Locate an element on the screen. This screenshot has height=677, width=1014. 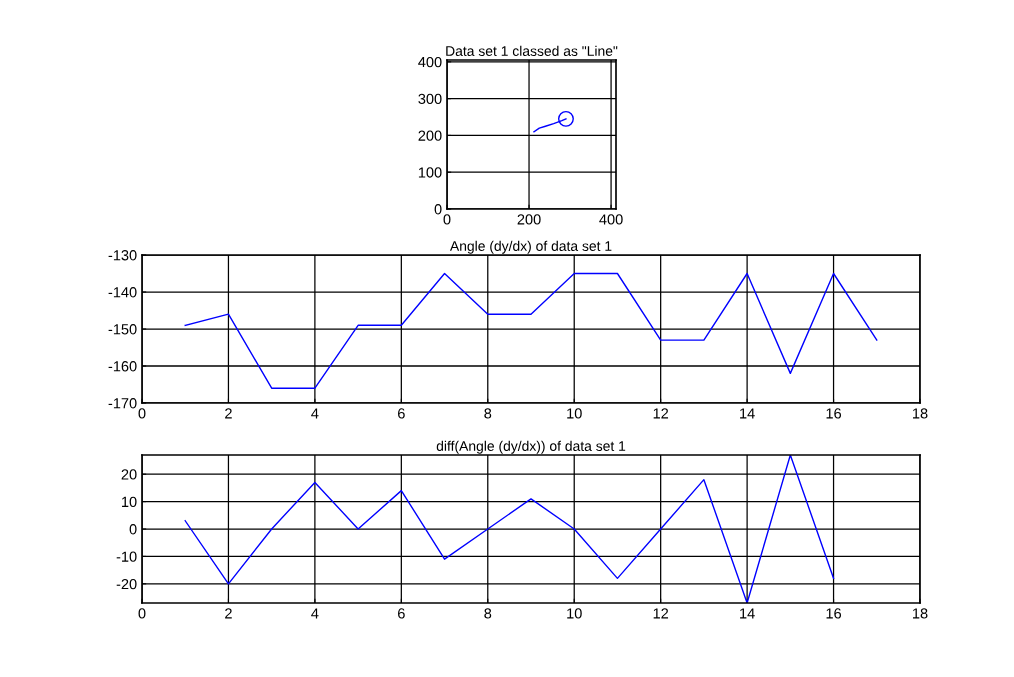
chart-title: diff(Angle (dy/dx)) of data set 1 is located at coordinates (531, 447).